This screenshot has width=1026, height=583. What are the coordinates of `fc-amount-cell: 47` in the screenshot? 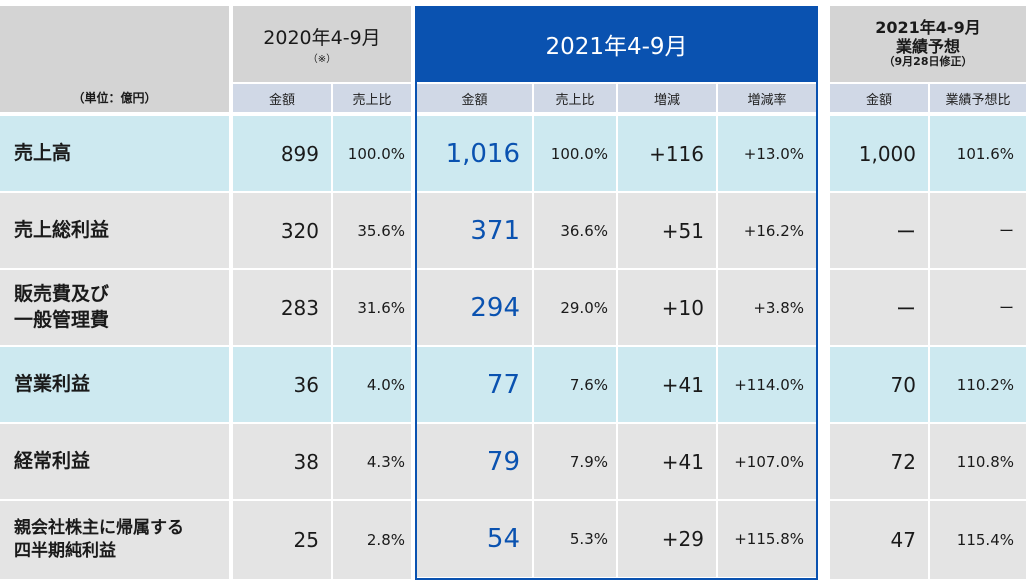 It's located at (879, 540).